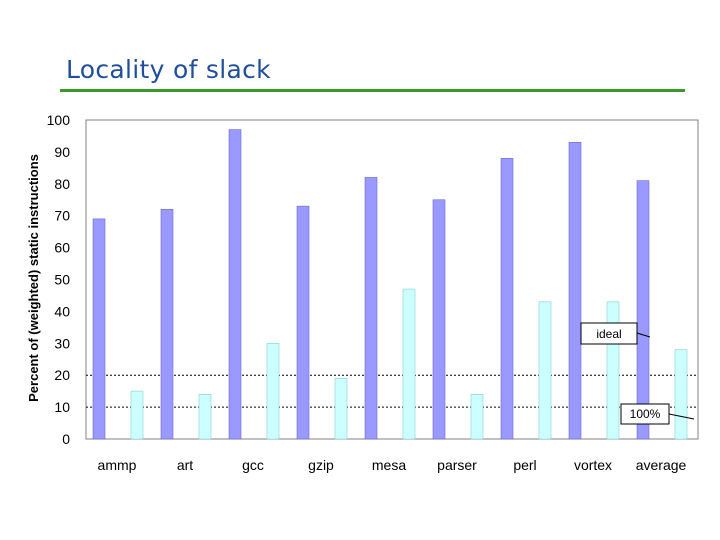  Describe the element at coordinates (477, 417) in the screenshot. I see `bar-b-parser` at that location.